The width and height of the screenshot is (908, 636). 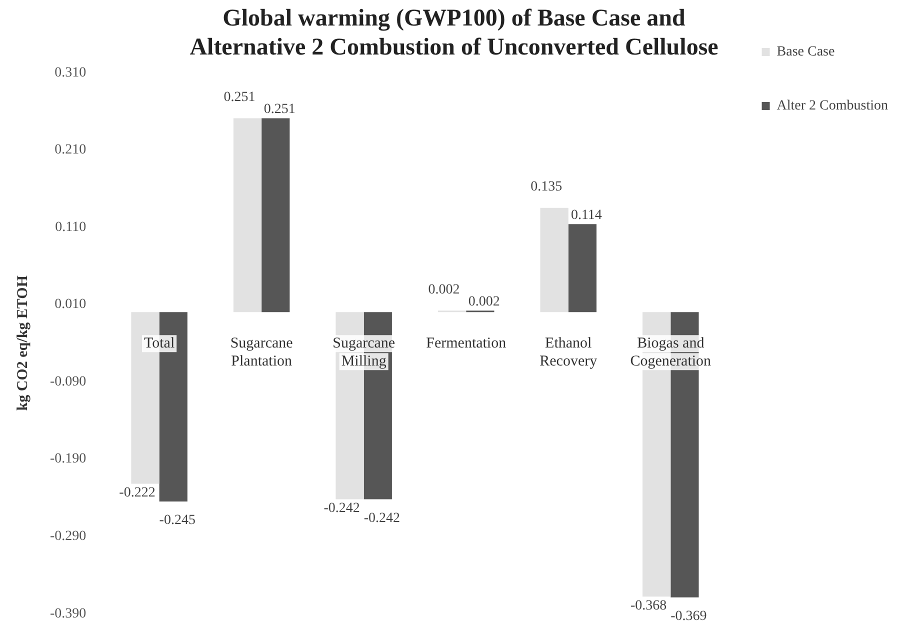 I want to click on y-tick-label: 0.010, so click(x=70, y=304).